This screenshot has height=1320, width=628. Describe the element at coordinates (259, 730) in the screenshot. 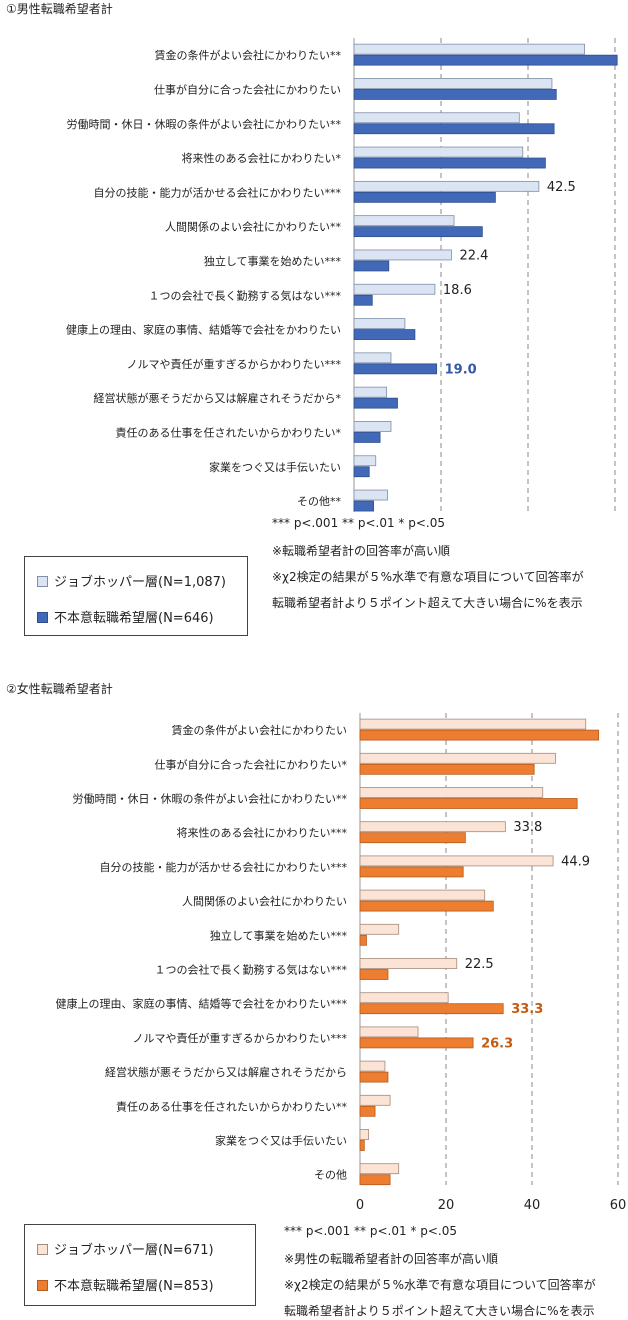

I see `category-label: 賃金の条件がよい会社にかわりたい` at that location.